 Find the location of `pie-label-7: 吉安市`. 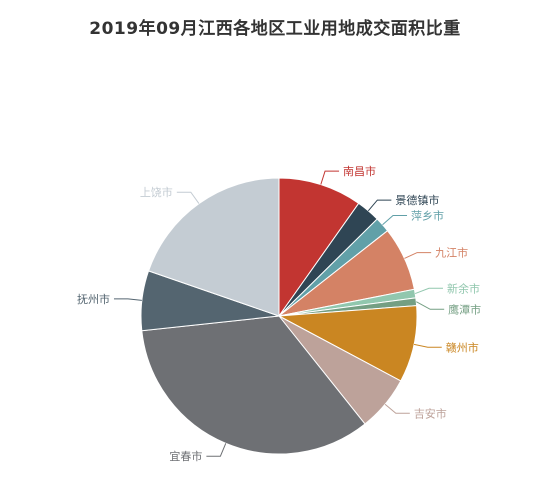

pie-label-7: 吉安市 is located at coordinates (430, 413).